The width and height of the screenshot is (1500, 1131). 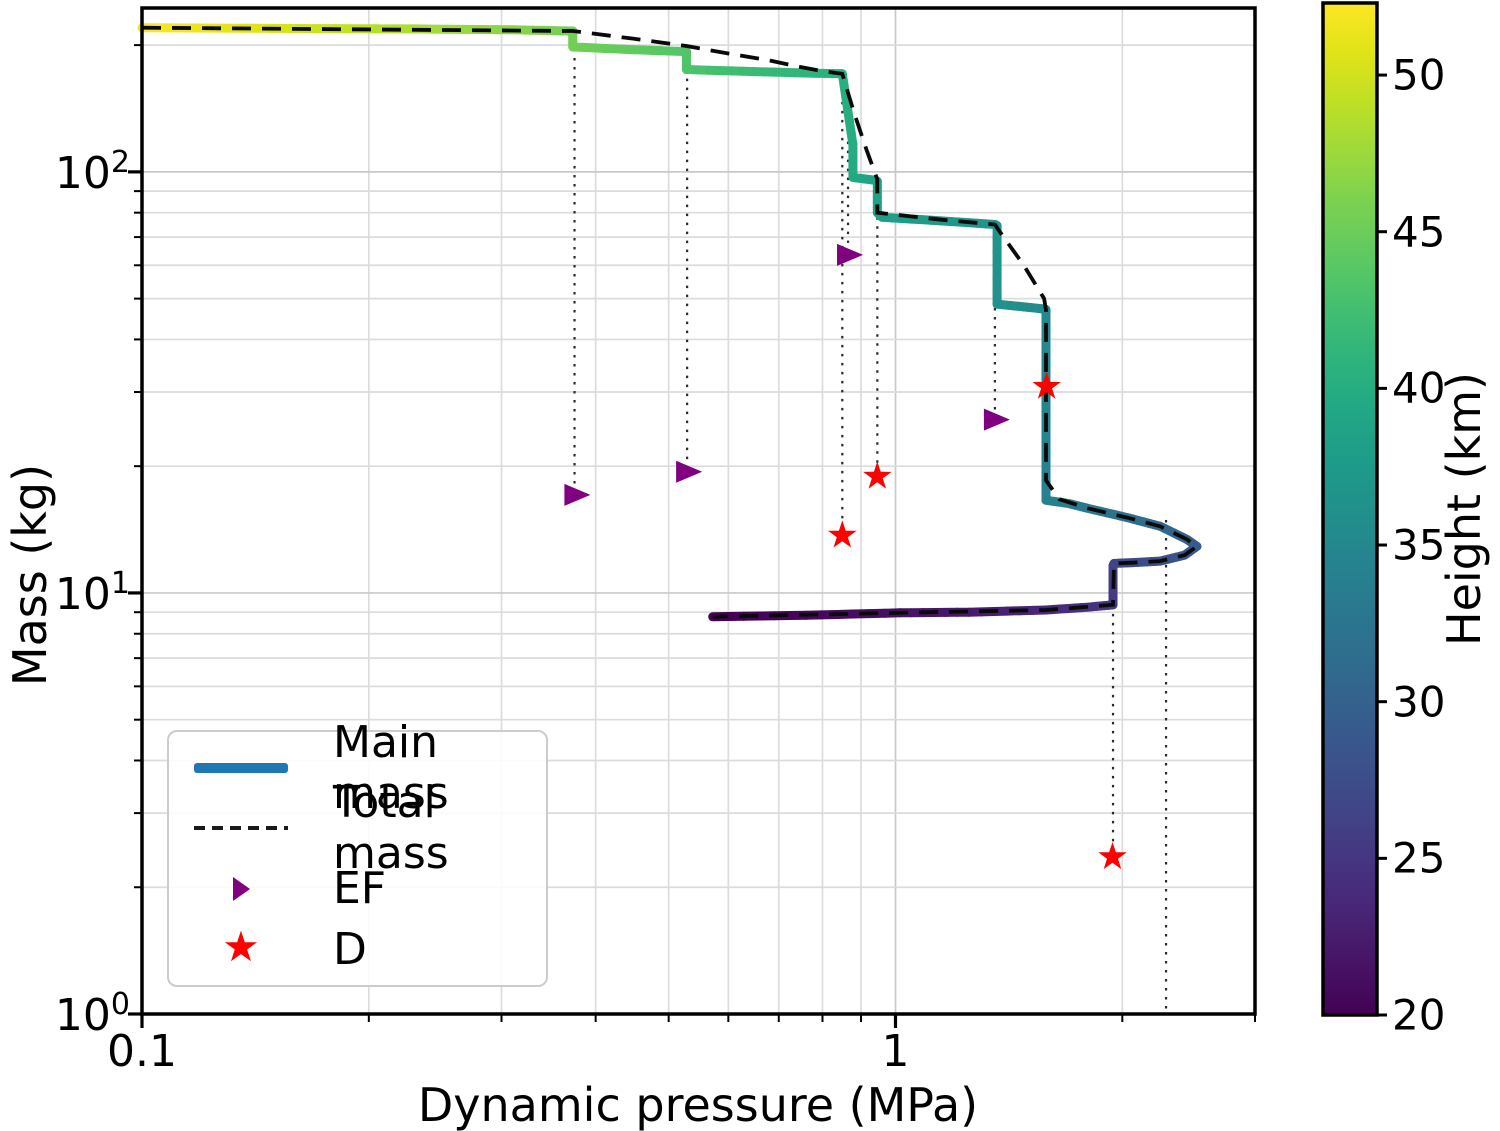 I want to click on legend-item-total-mass: Total mass, so click(x=363, y=828).